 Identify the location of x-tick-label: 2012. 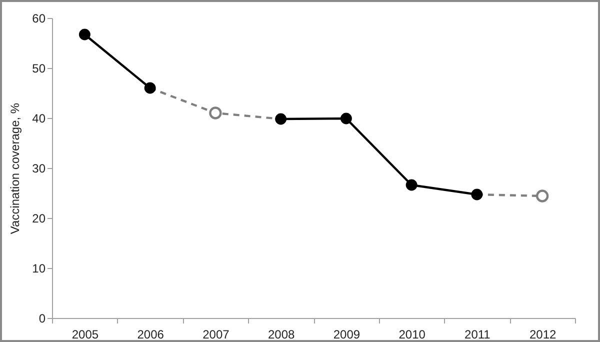
(542, 335).